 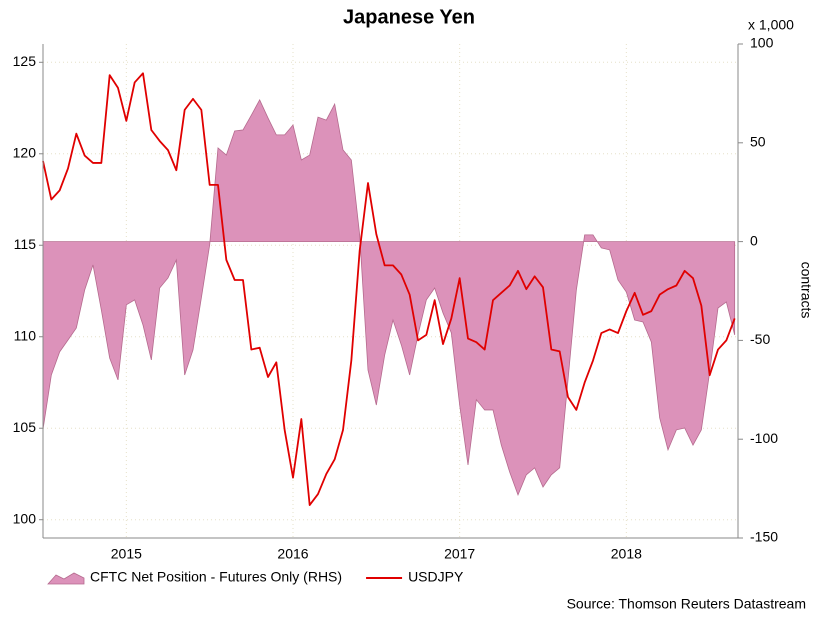 I want to click on legend-swatch, so click(x=66, y=578).